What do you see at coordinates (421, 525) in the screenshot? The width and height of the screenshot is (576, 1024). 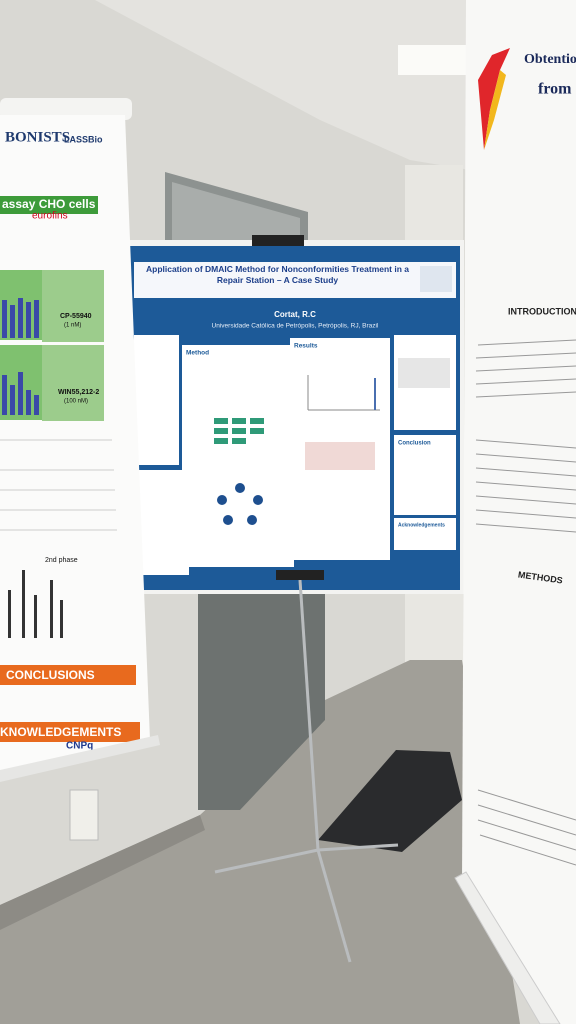 I see `section-heading: Acknowledgements` at bounding box center [421, 525].